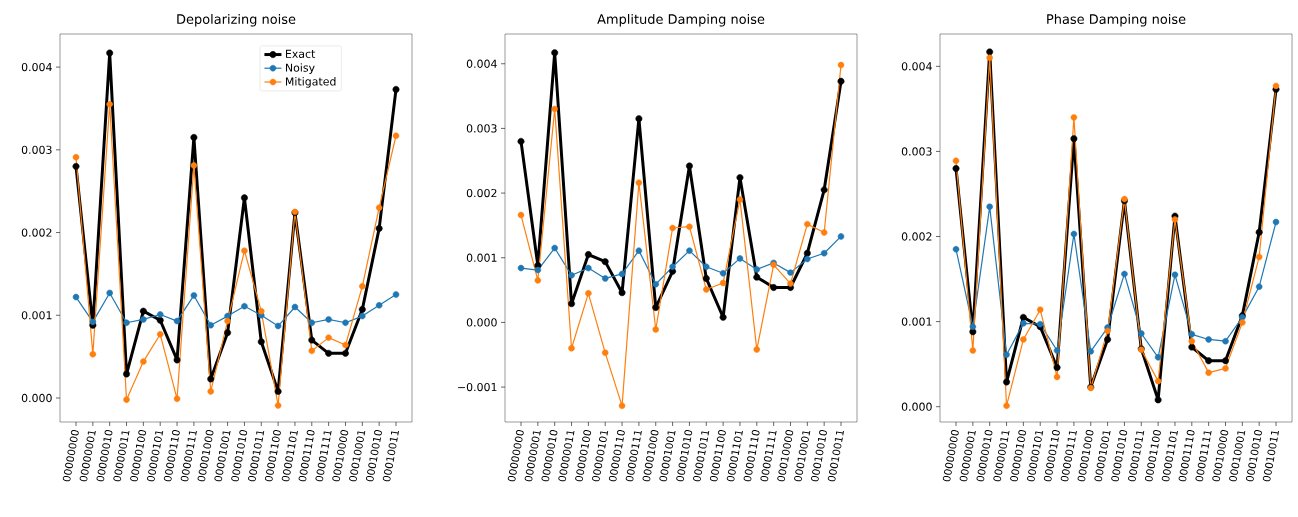 The width and height of the screenshot is (1298, 517). I want to click on legend-label: Mitigated, so click(310, 82).